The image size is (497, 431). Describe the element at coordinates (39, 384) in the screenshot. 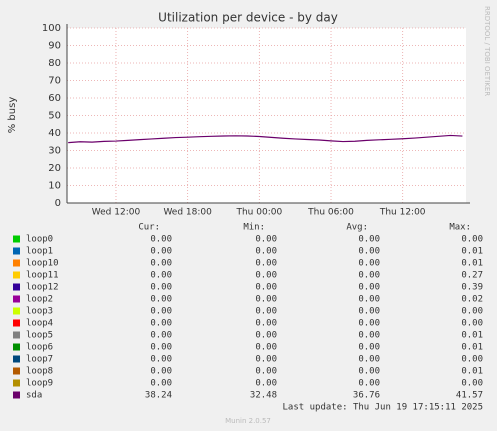

I see `legend-name: loop9` at that location.